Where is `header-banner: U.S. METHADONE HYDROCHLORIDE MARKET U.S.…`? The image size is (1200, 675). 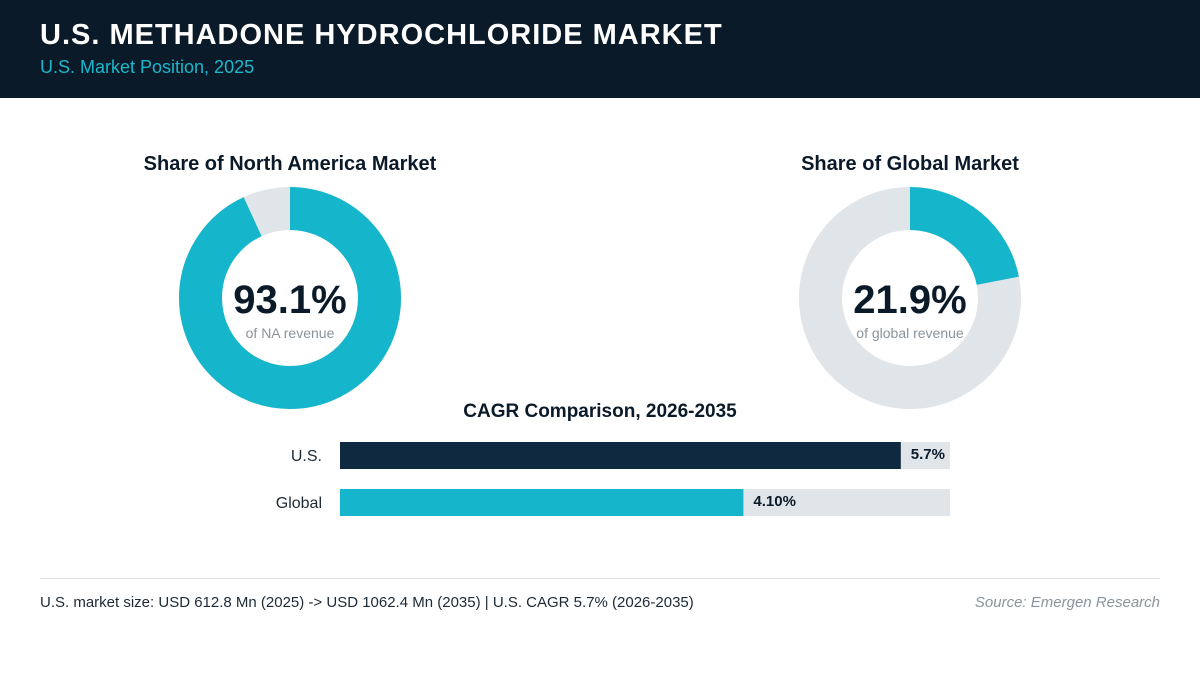
header-banner: U.S. METHADONE HYDROCHLORIDE MARKET U.S.… is located at coordinates (600, 49).